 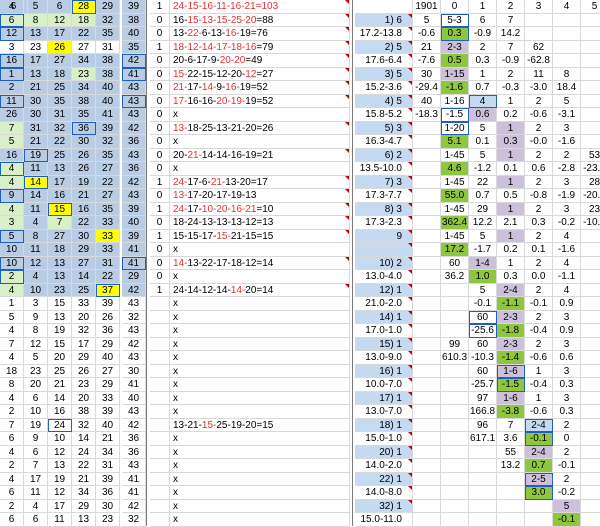 What do you see at coordinates (134, 331) in the screenshot?
I see `number-cell: 43` at bounding box center [134, 331].